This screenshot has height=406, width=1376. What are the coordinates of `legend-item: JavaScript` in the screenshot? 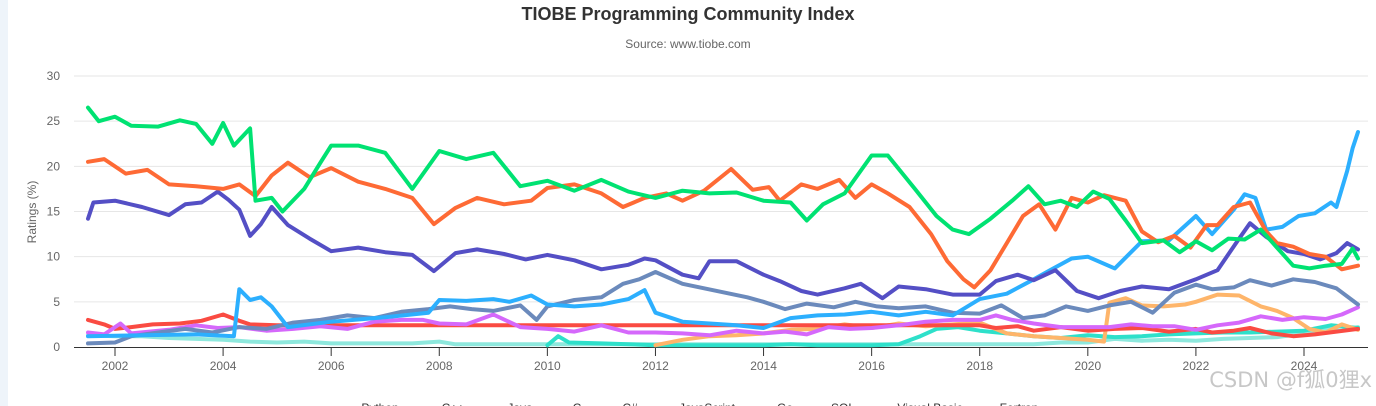 It's located at (707, 403).